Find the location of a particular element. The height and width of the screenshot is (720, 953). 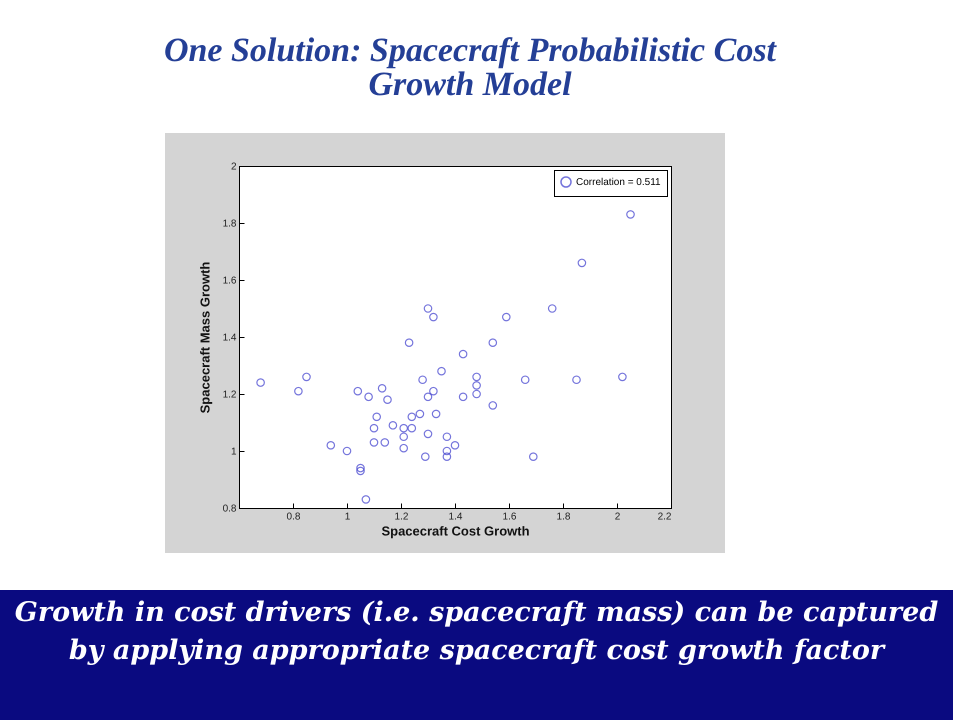

y-tick-label: 2 is located at coordinates (233, 167).